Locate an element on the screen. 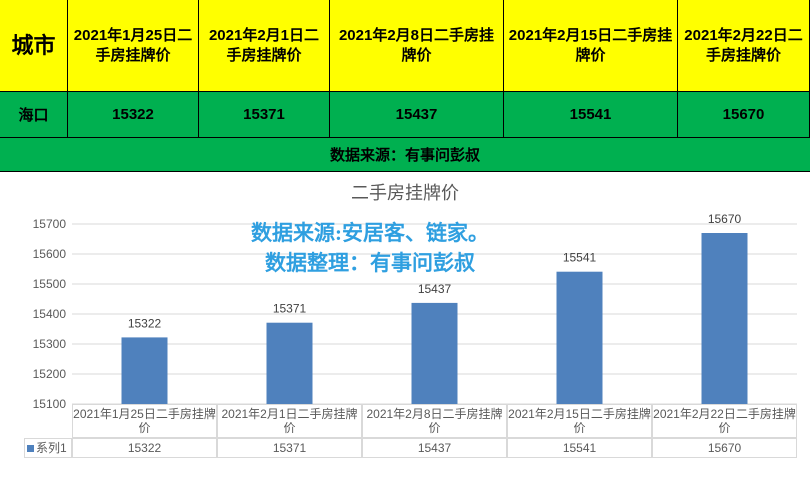  dt-category-3: 2021年2月8日二手房挂牌价 is located at coordinates (434, 421).